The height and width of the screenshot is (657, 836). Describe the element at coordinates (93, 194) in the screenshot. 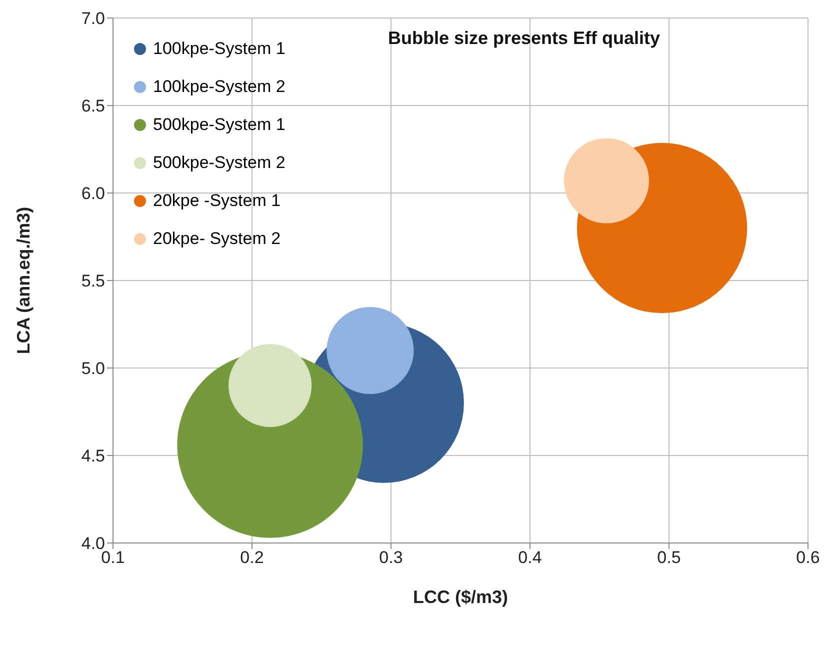

I see `y-tick-label: 6.0` at that location.